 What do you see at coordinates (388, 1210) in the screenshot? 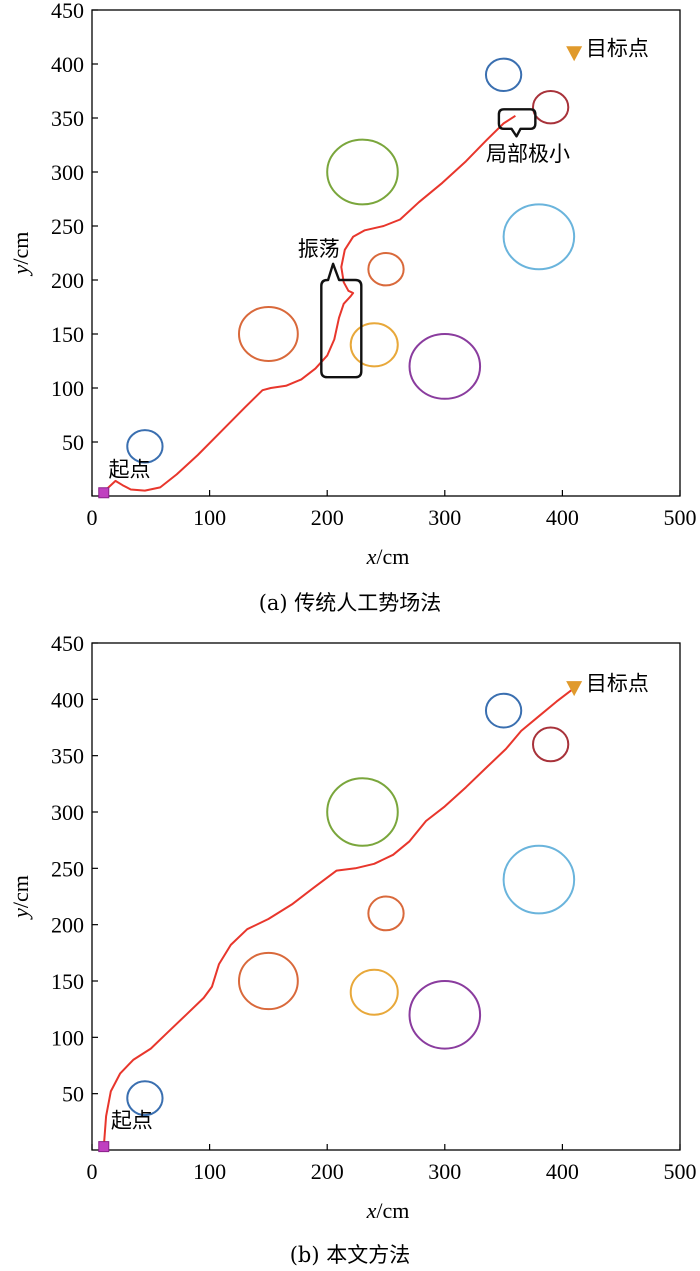
I see `chart-b-x-axis-label: x/cm` at bounding box center [388, 1210].